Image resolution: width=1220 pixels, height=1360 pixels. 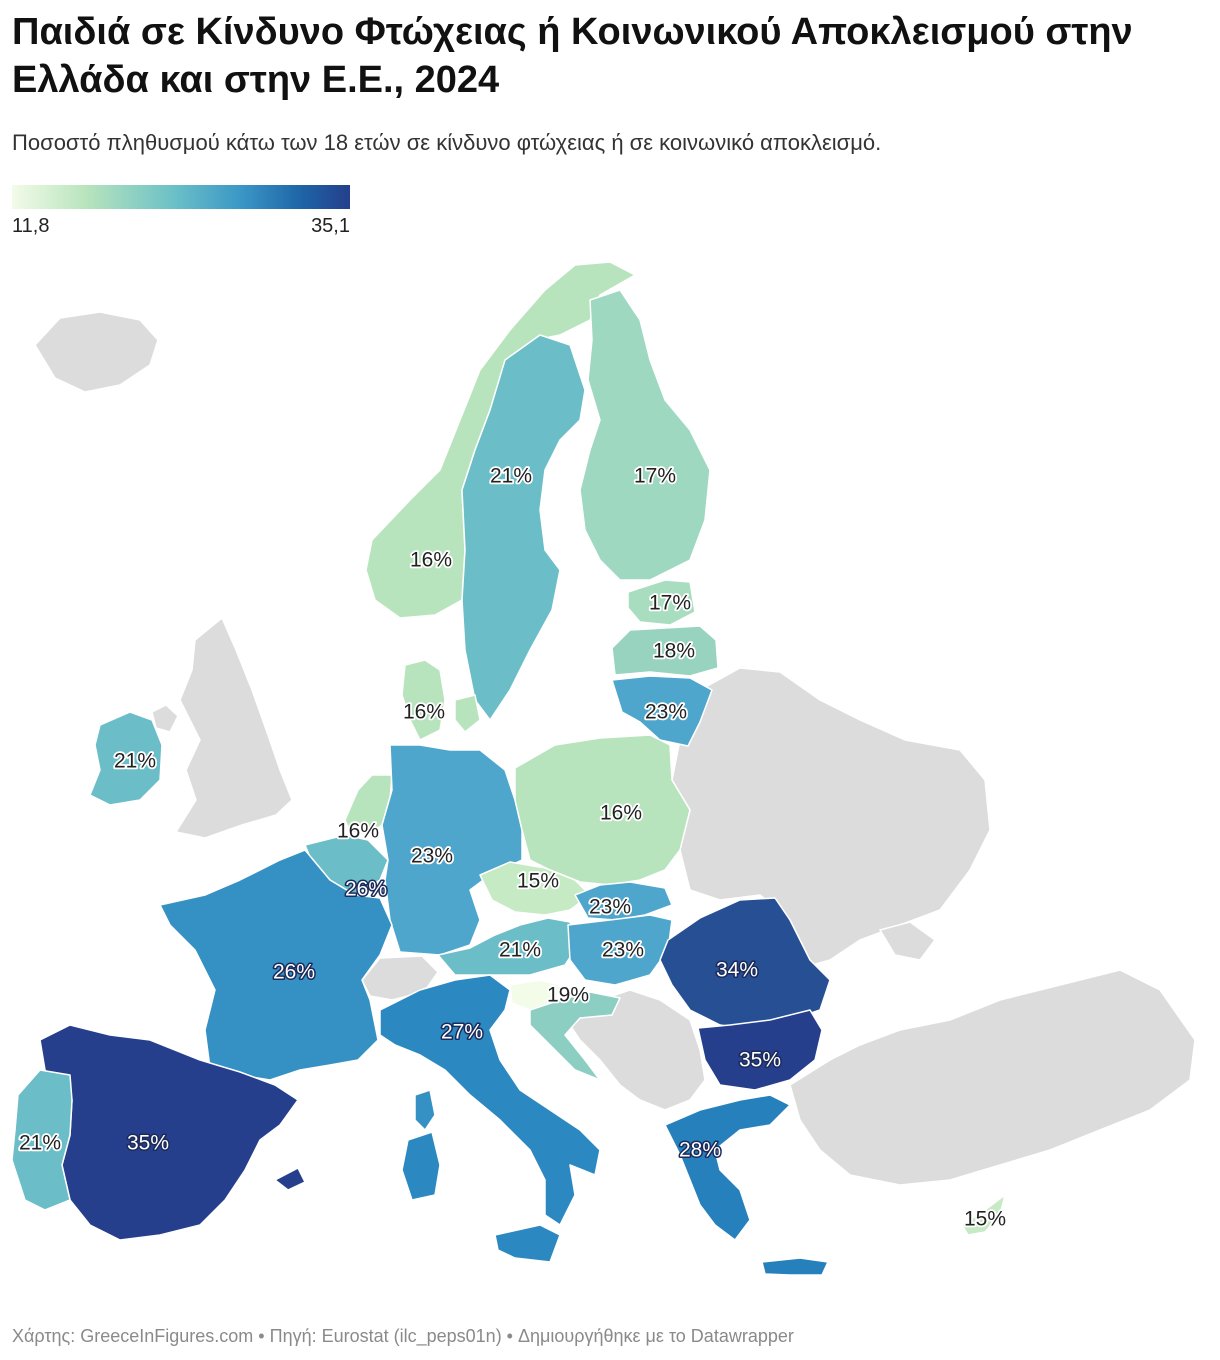 What do you see at coordinates (490, 1100) in the screenshot?
I see `italy-shape` at bounding box center [490, 1100].